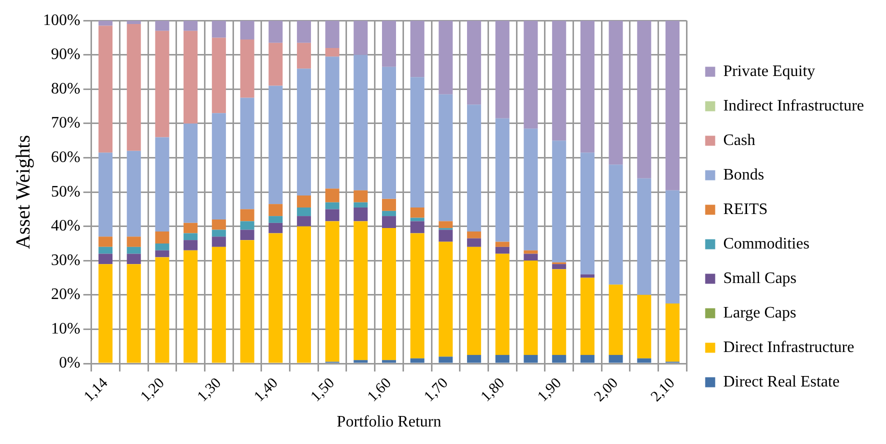 The image size is (886, 444). Describe the element at coordinates (389, 422) in the screenshot. I see `x-axis-title: Portfolio Return` at that location.